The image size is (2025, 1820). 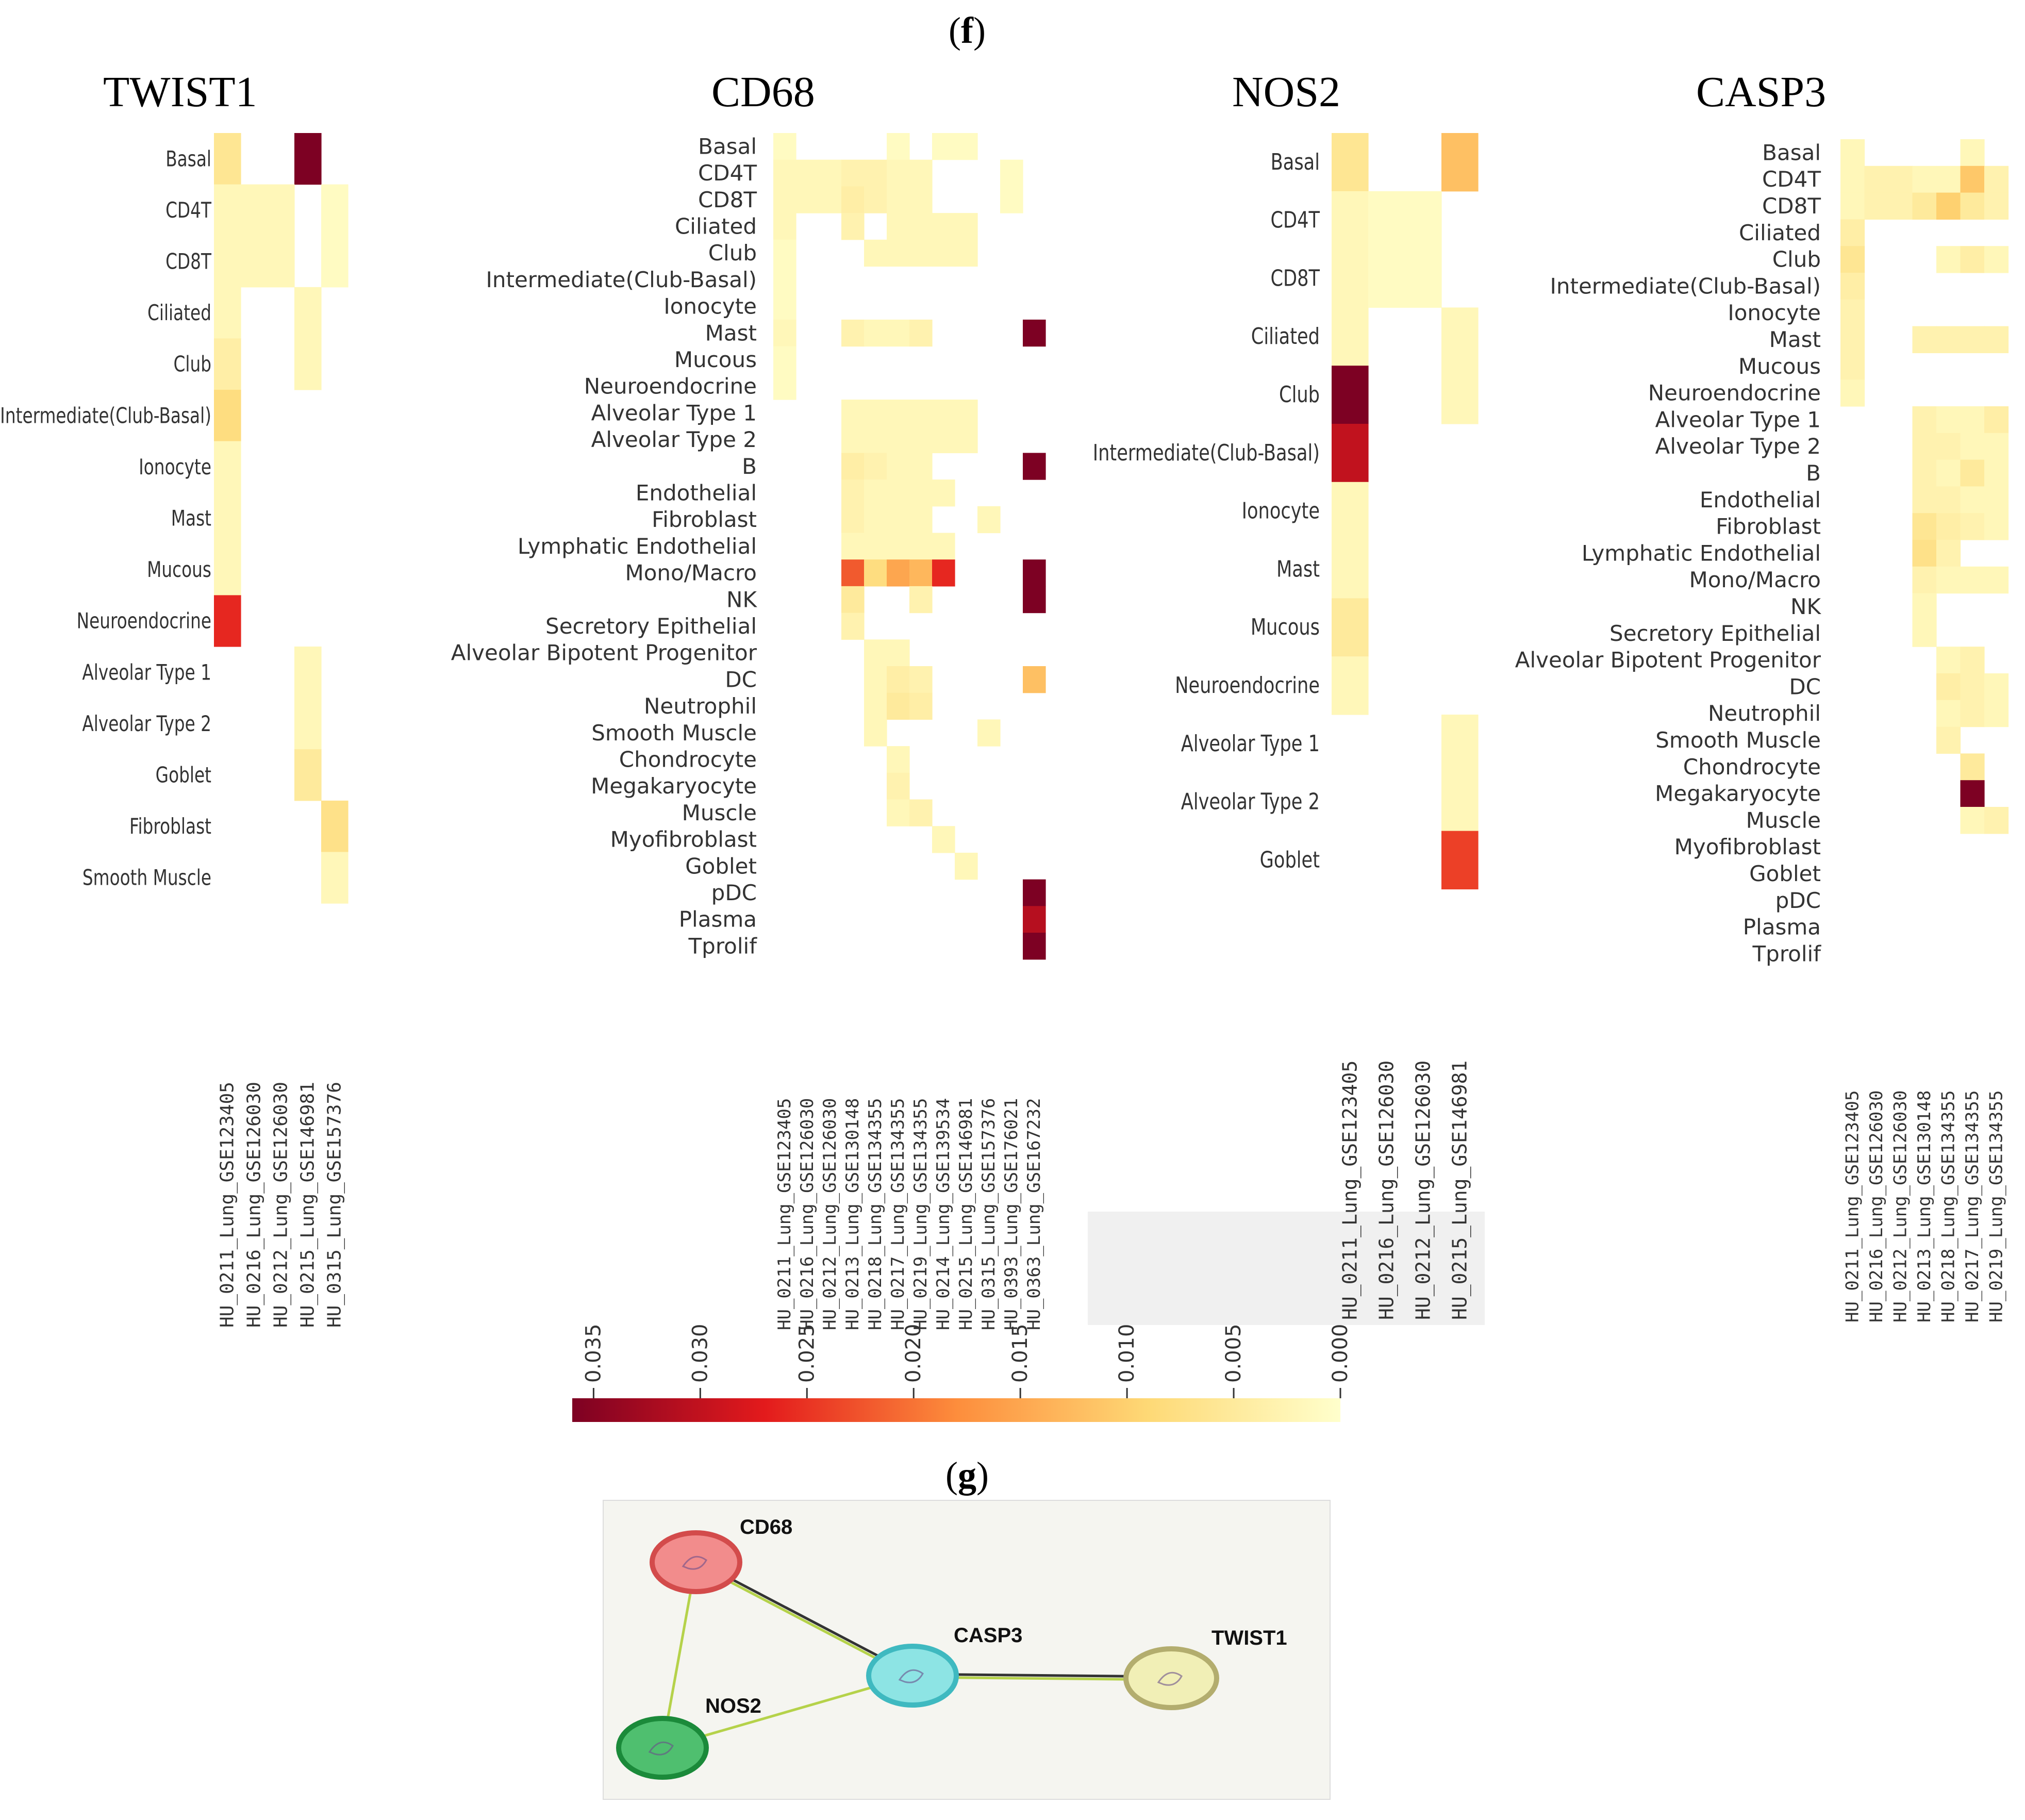 I want to click on network-node-label: CD68, so click(x=766, y=1527).